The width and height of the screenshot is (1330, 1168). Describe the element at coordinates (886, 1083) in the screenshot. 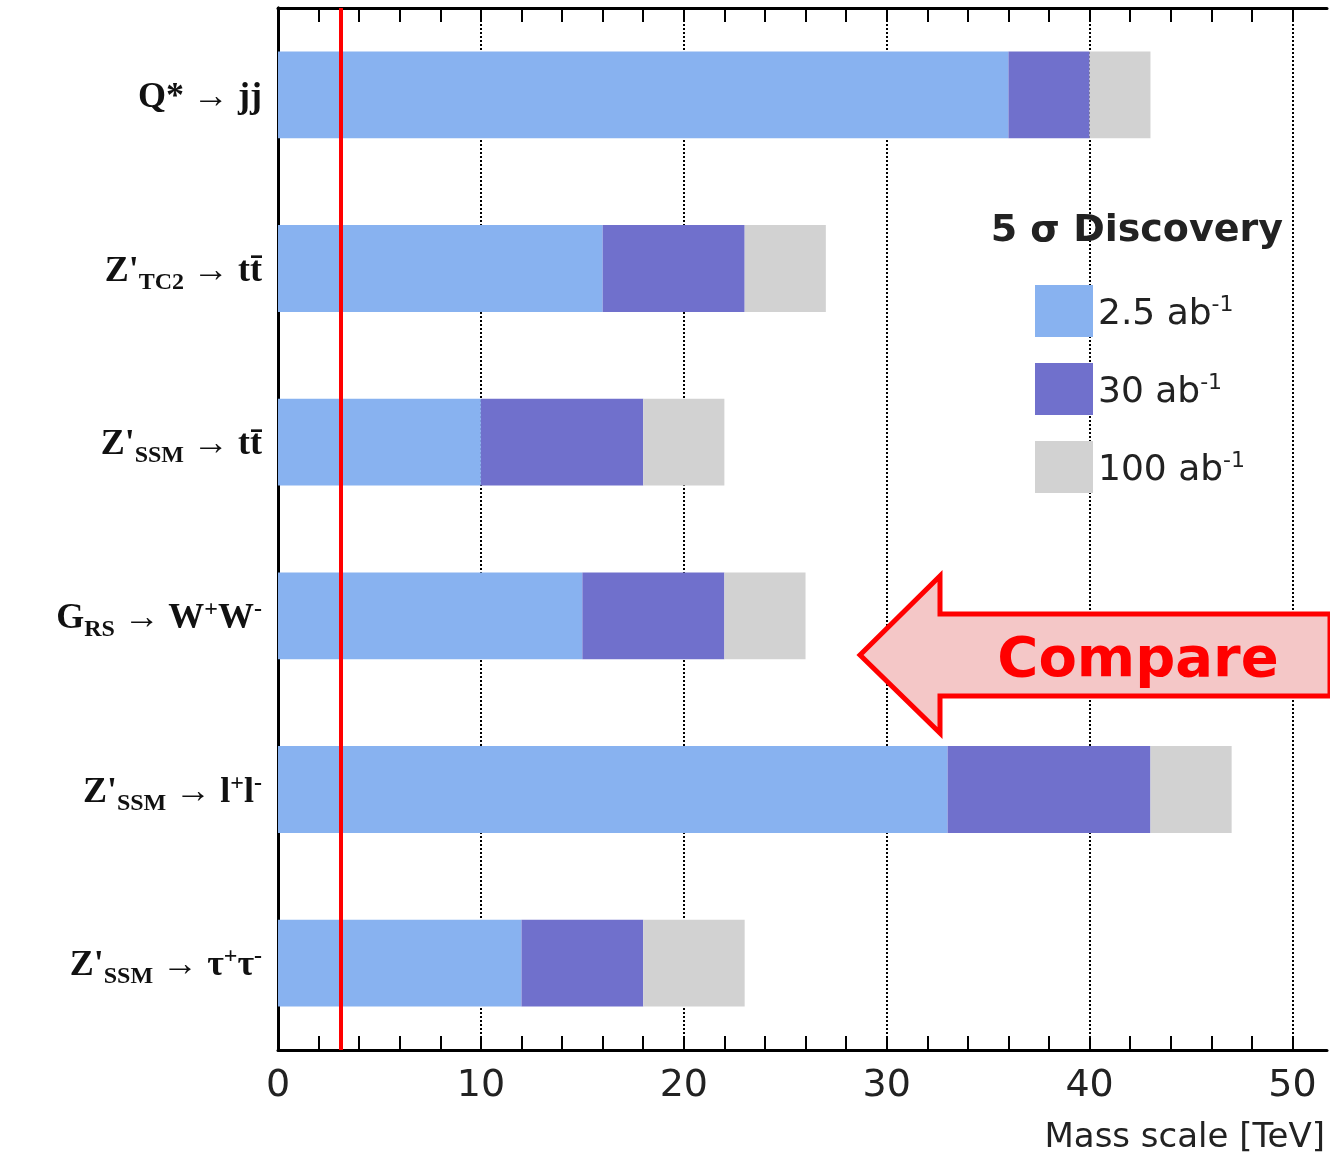

I see `x-tick-label: 30` at that location.